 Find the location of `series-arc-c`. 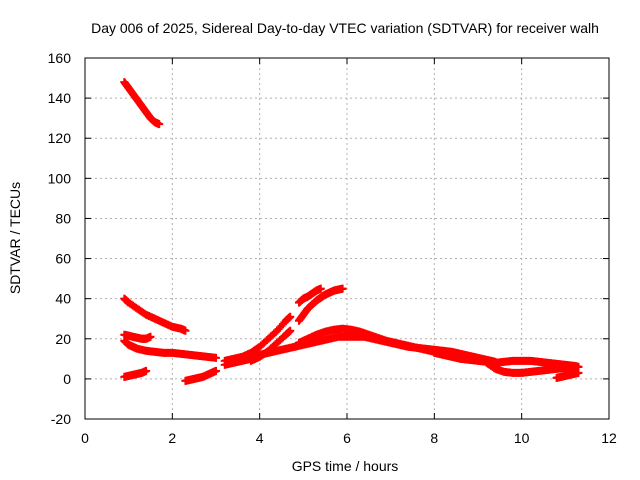

series-arc-c is located at coordinates (137, 336).